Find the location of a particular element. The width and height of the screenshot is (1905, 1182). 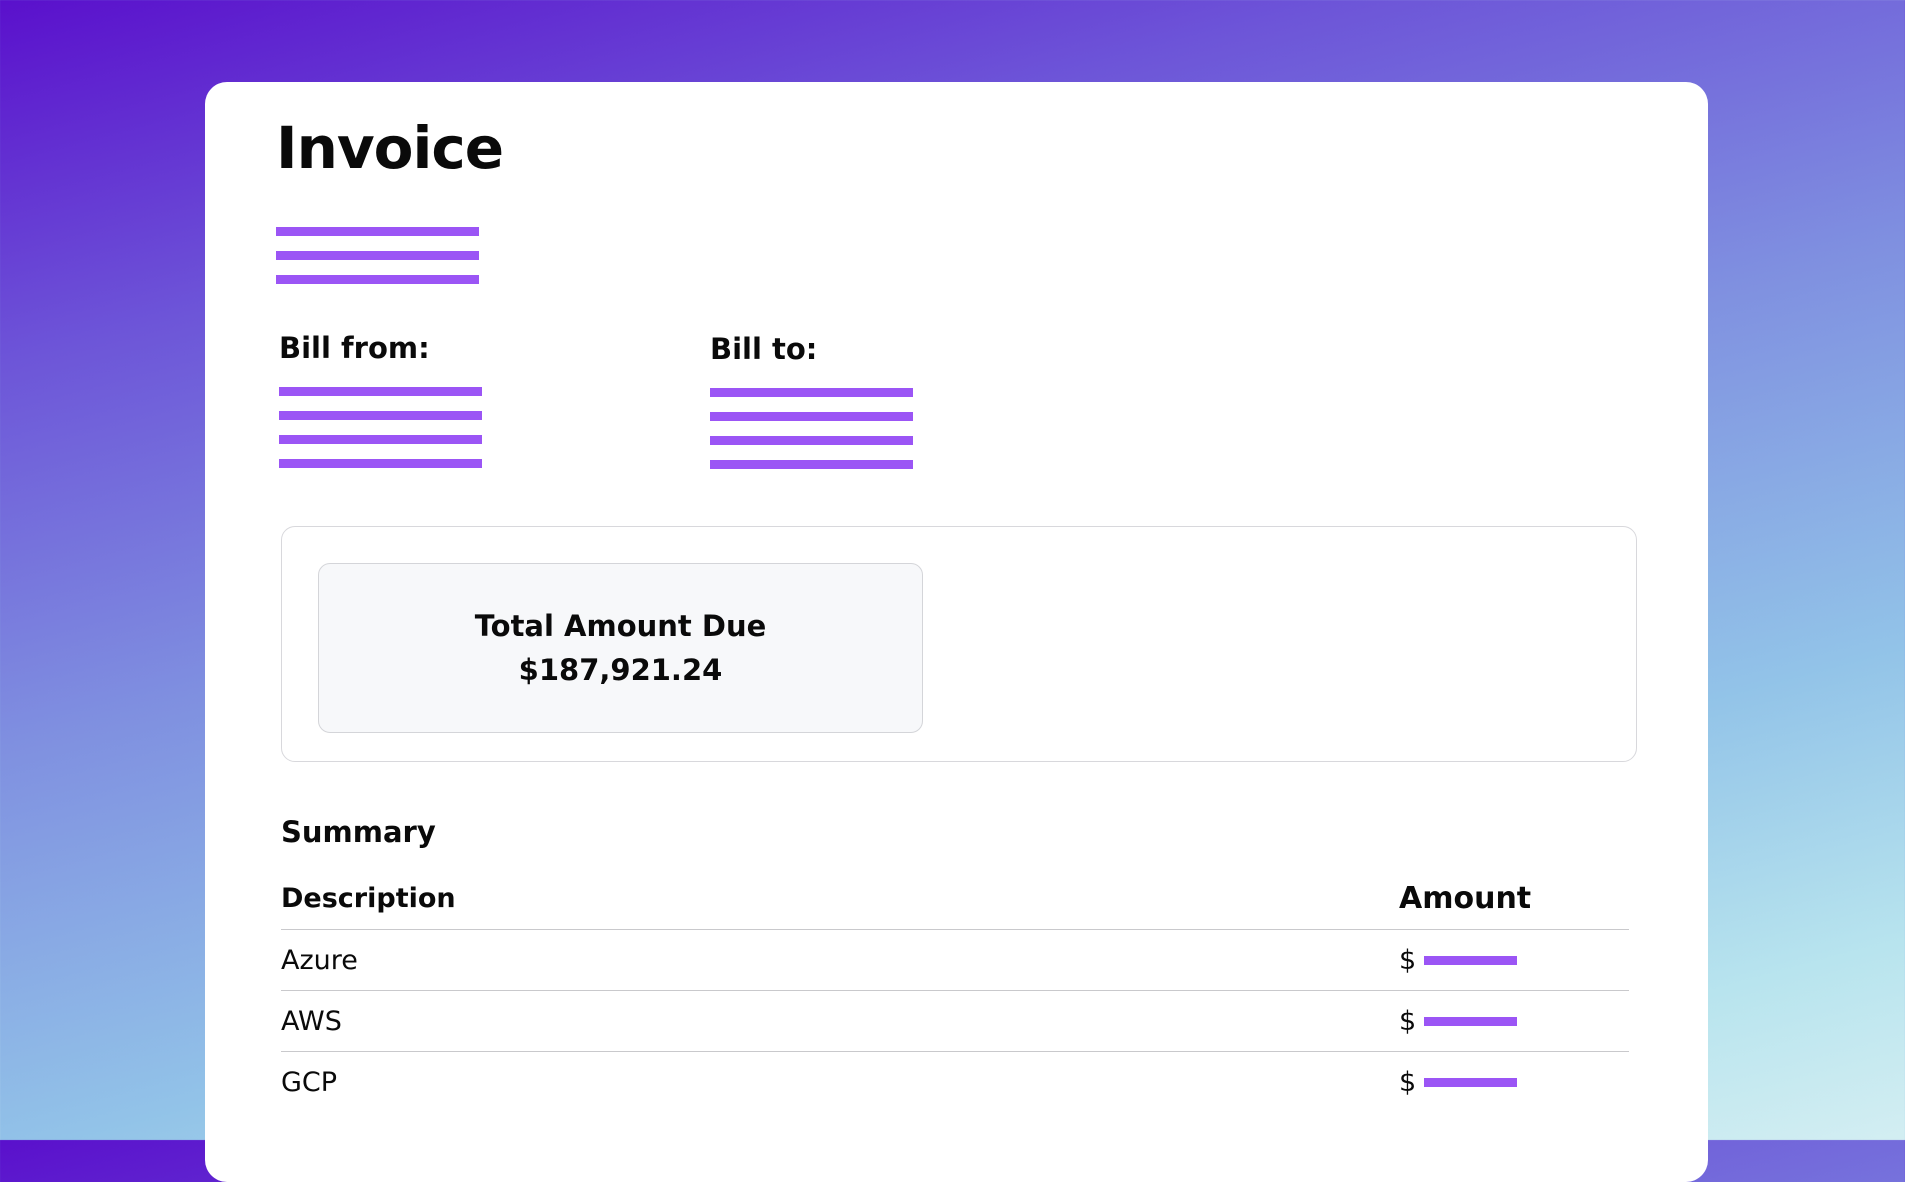

summary-table: Description Amount Azure $ AWS $ GCP $ is located at coordinates (955, 990).